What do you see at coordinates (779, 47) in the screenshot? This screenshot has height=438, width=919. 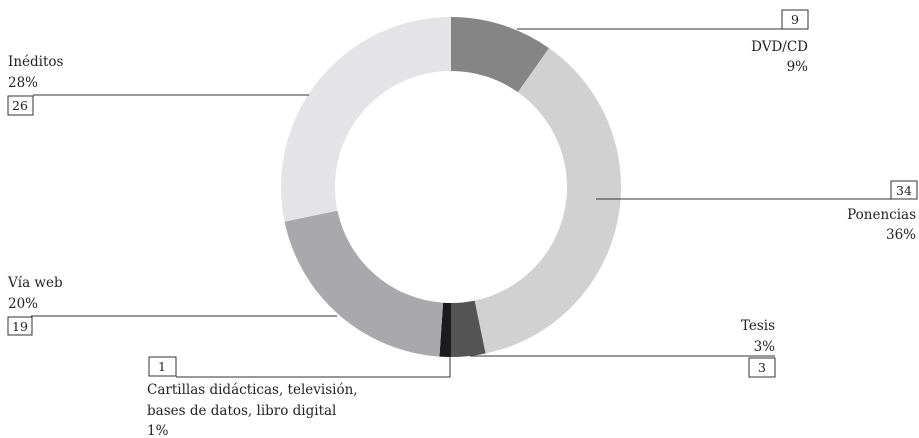 I see `label-dvd-cd: DVD/CD` at bounding box center [779, 47].